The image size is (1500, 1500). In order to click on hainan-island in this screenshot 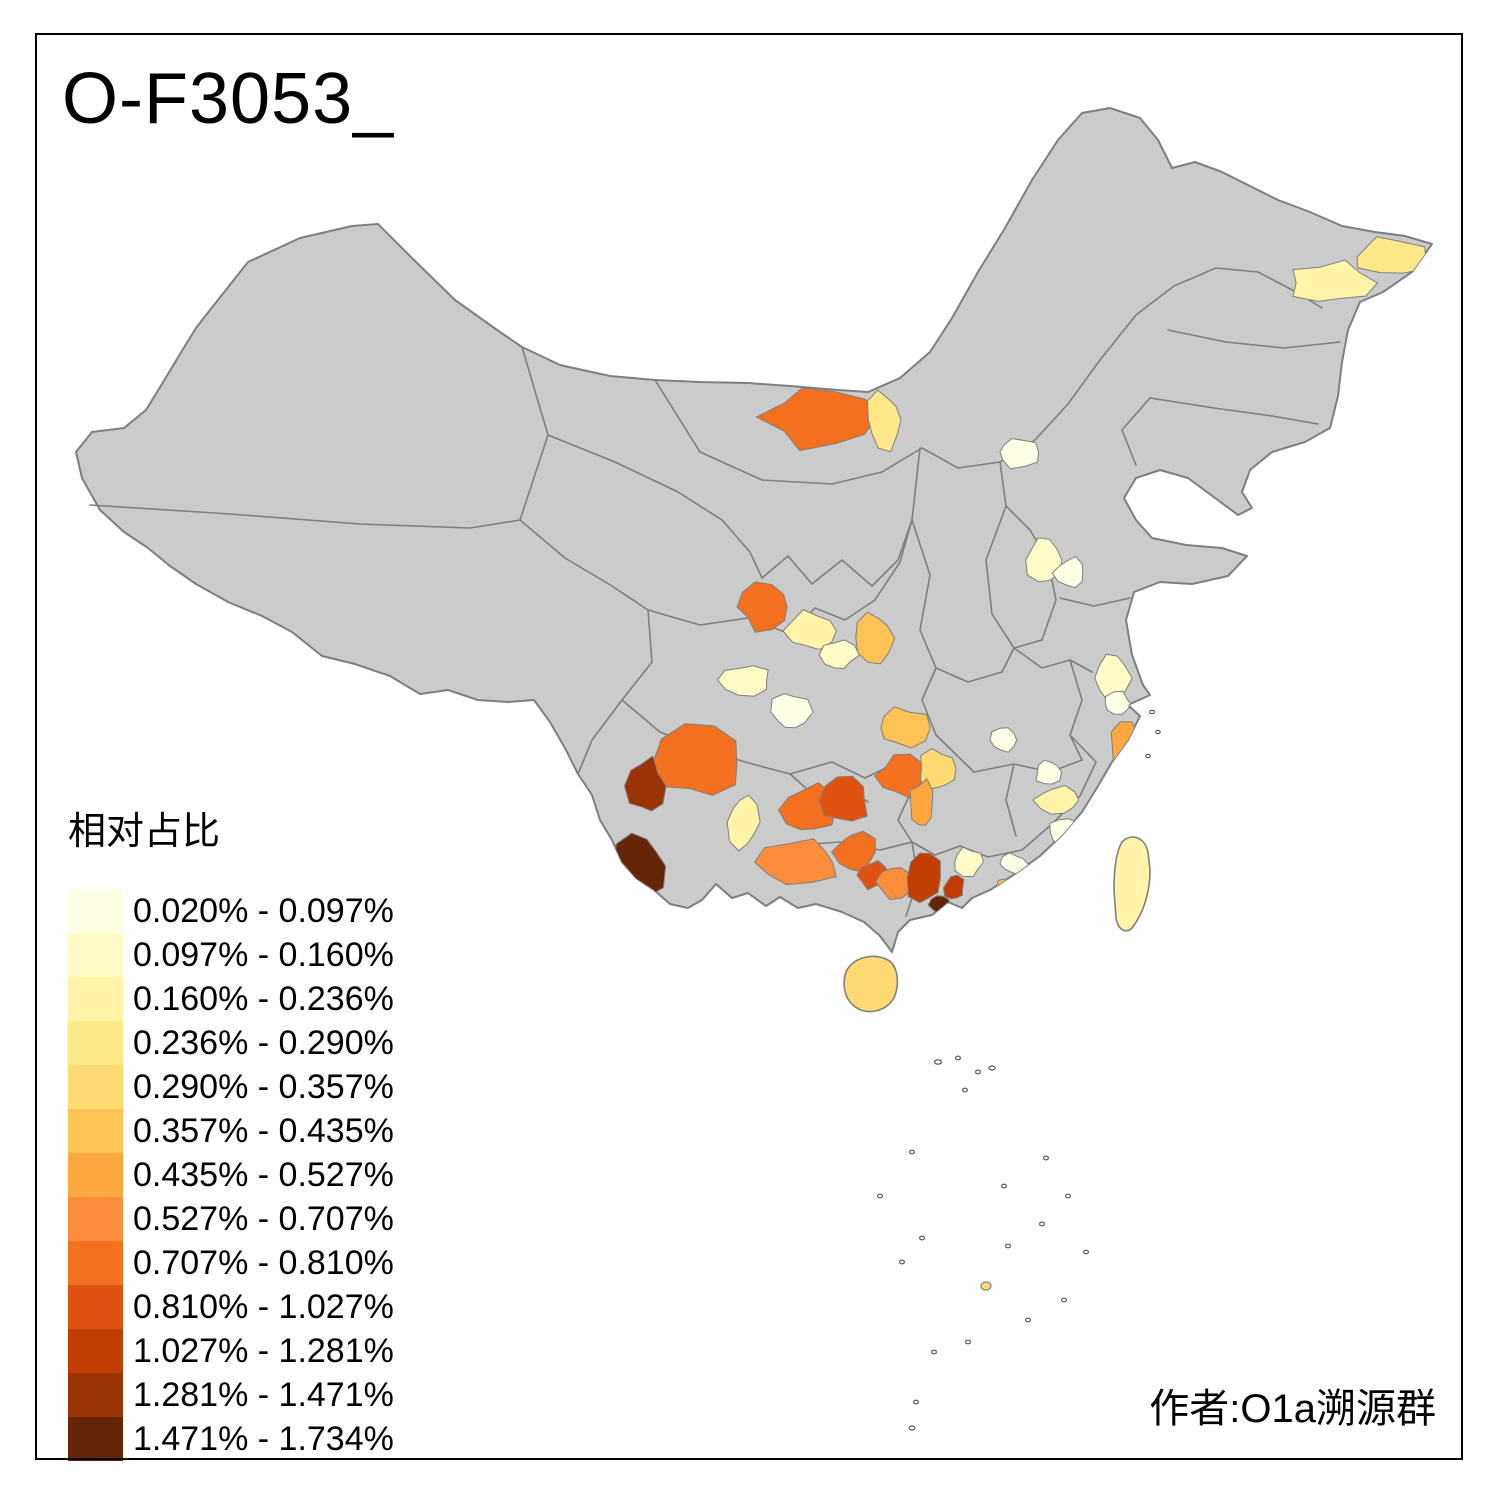, I will do `click(871, 984)`.